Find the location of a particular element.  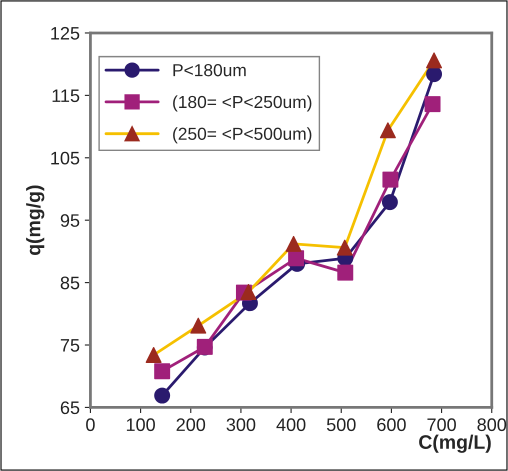

y-axis-title: q(mg/g) is located at coordinates (35, 221).